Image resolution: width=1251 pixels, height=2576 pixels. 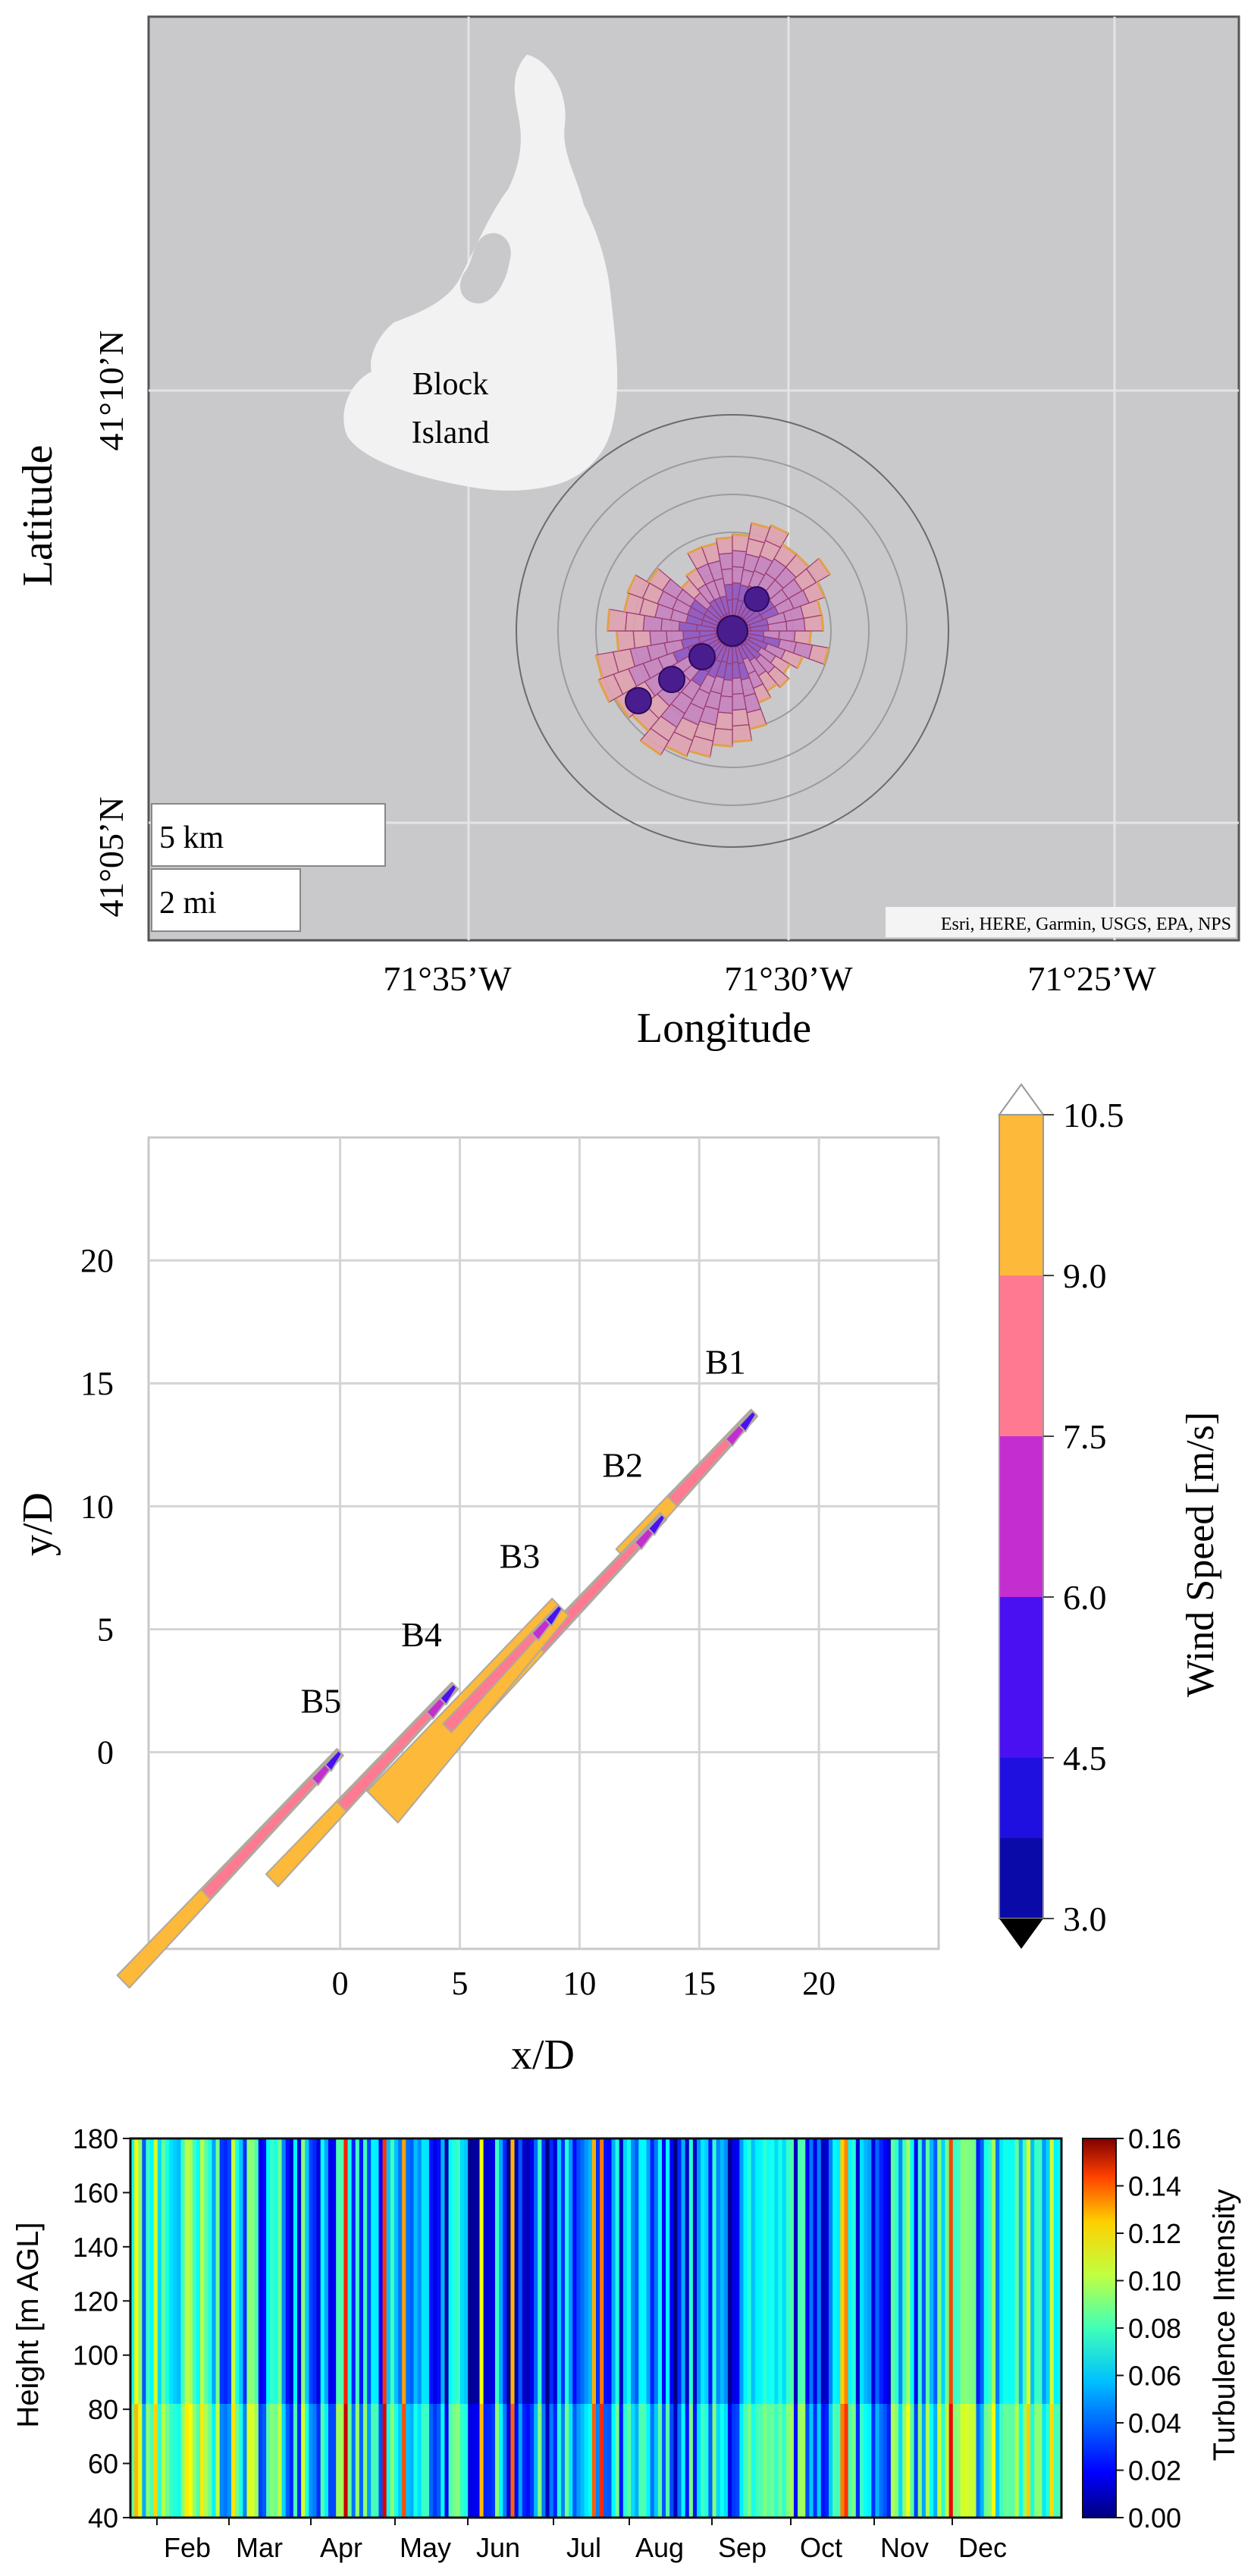 What do you see at coordinates (1085, 1758) in the screenshot?
I see `colorbar-tick-label: 4.5` at bounding box center [1085, 1758].